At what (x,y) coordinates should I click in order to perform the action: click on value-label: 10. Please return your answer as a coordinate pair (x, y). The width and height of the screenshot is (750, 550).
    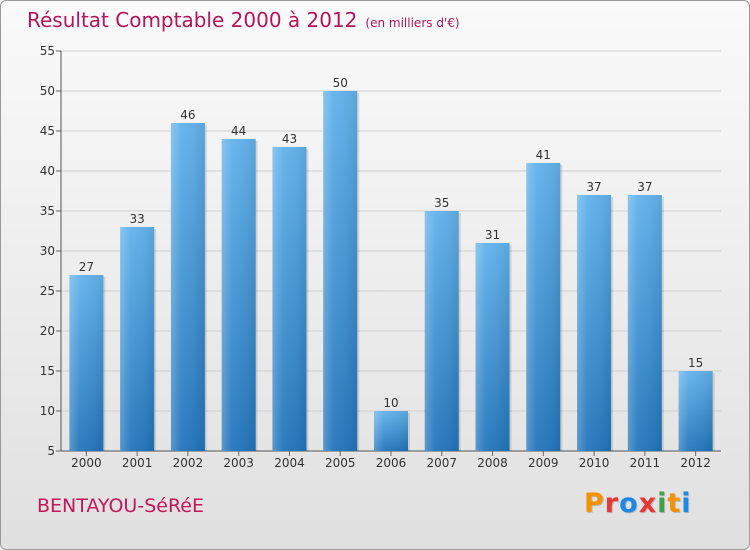
    Looking at the image, I should click on (390, 403).